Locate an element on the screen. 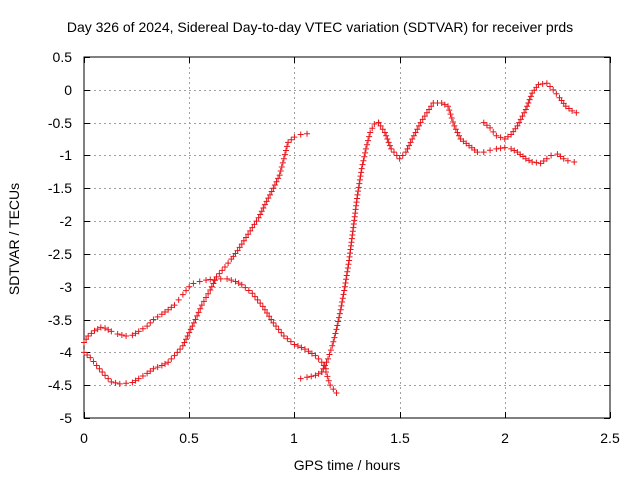 The image size is (640, 480). y-axis-label: SDTVAR / TECUs is located at coordinates (14, 239).